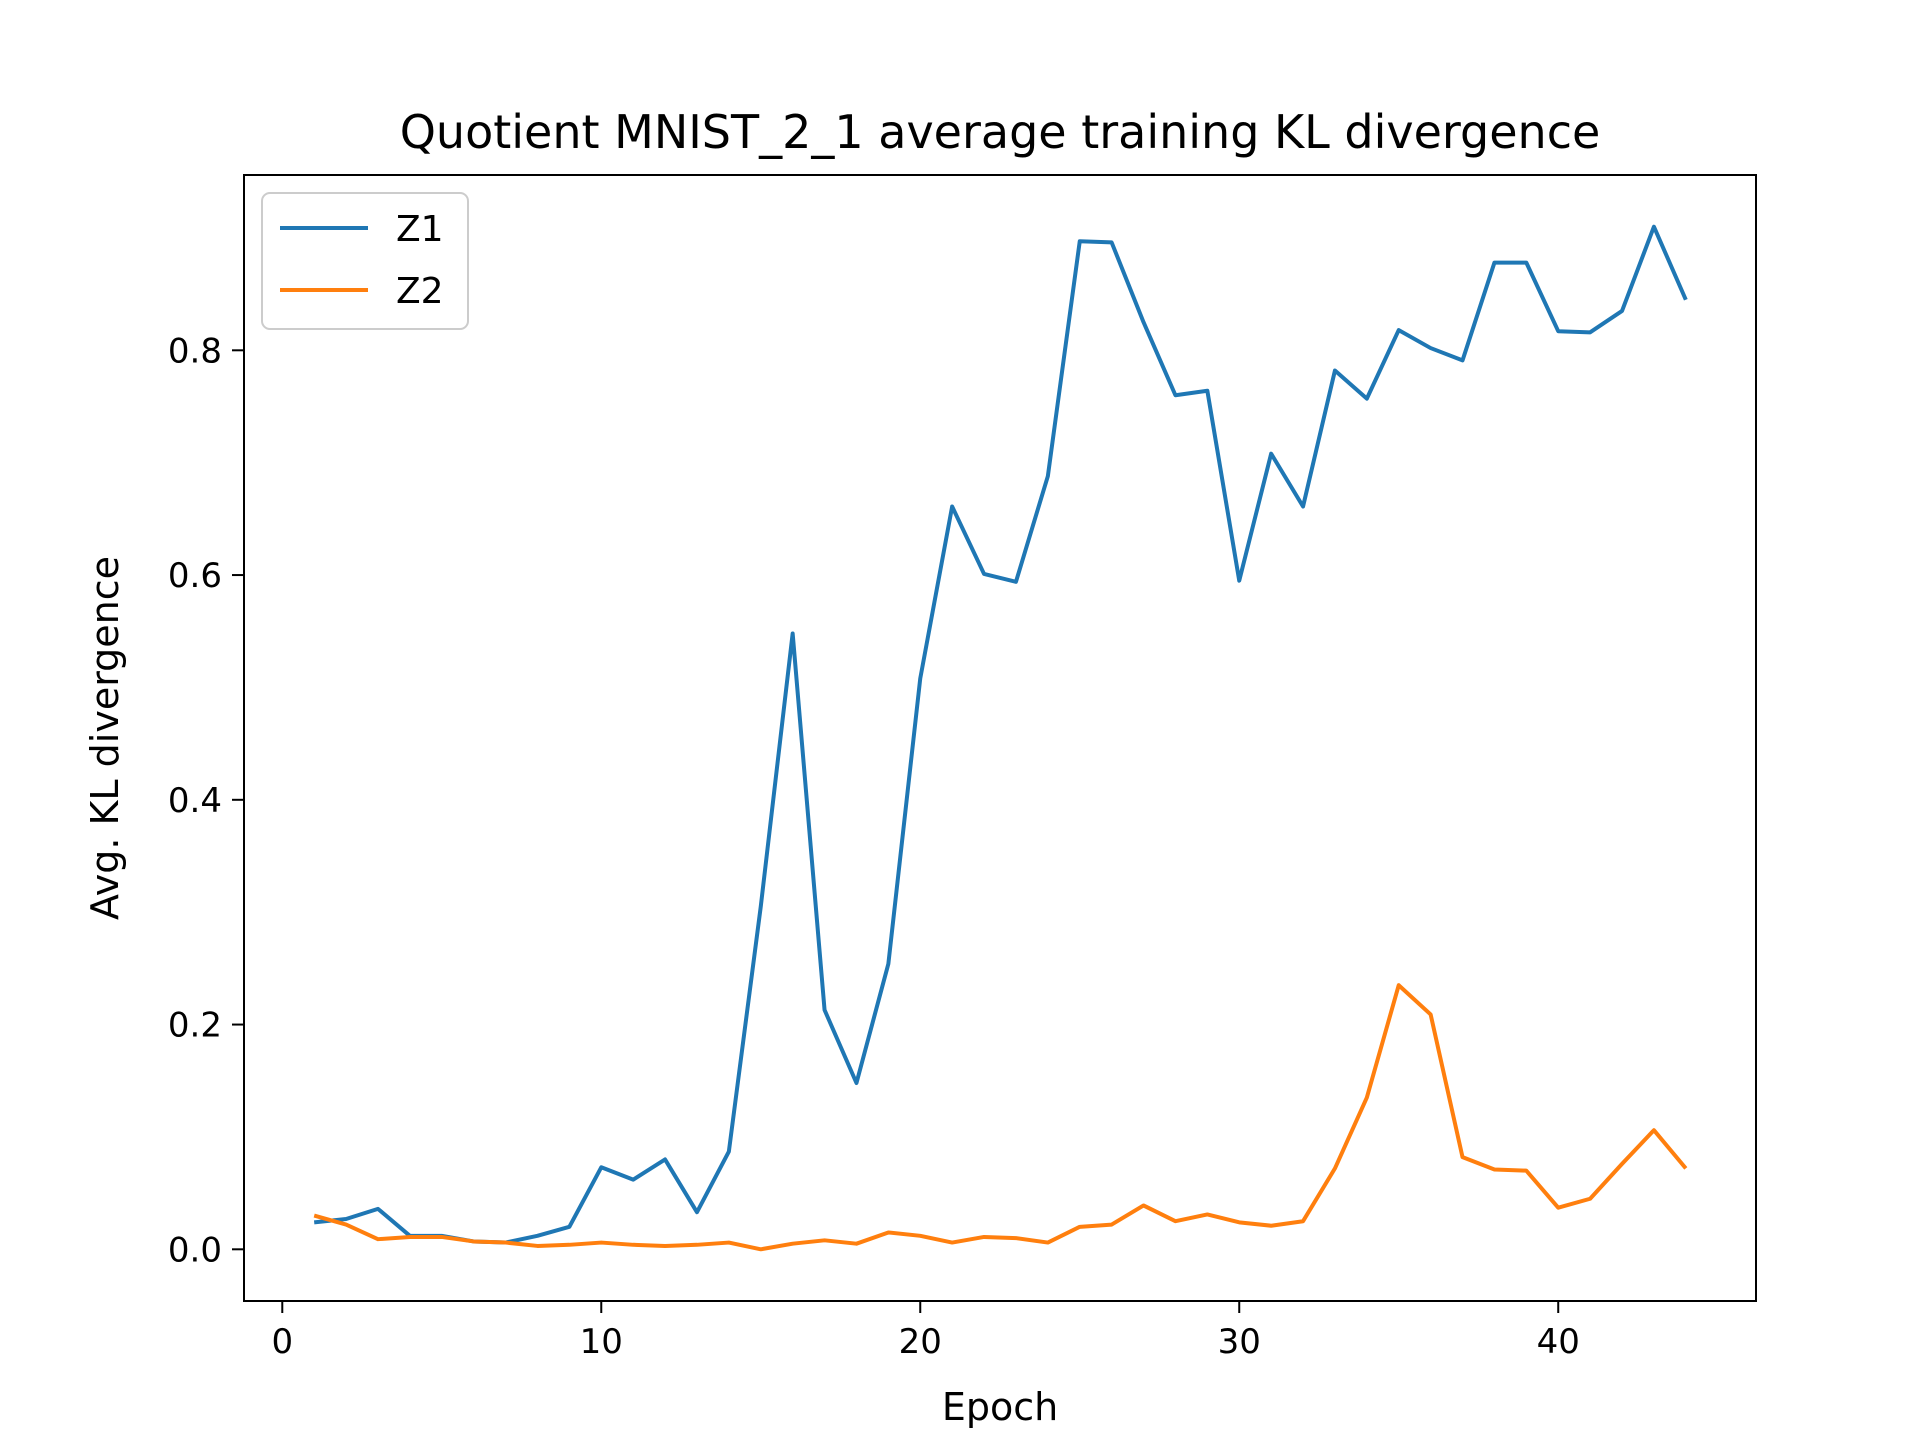 The image size is (1920, 1445). Describe the element at coordinates (1558, 1342) in the screenshot. I see `x-tick-label: 40` at that location.